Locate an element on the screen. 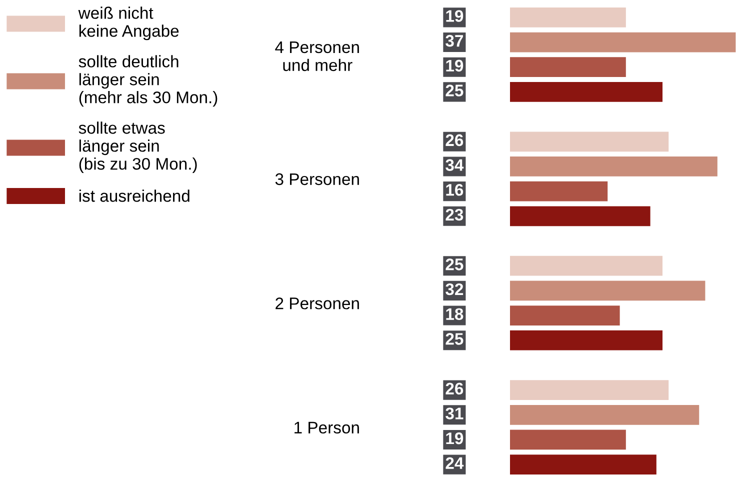 This screenshot has height=477, width=747. data-label: 31 is located at coordinates (455, 414).